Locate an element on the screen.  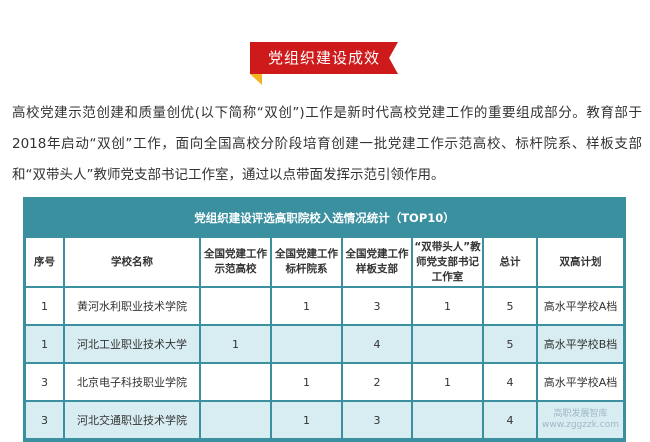
table-cell: 2 is located at coordinates (377, 382).